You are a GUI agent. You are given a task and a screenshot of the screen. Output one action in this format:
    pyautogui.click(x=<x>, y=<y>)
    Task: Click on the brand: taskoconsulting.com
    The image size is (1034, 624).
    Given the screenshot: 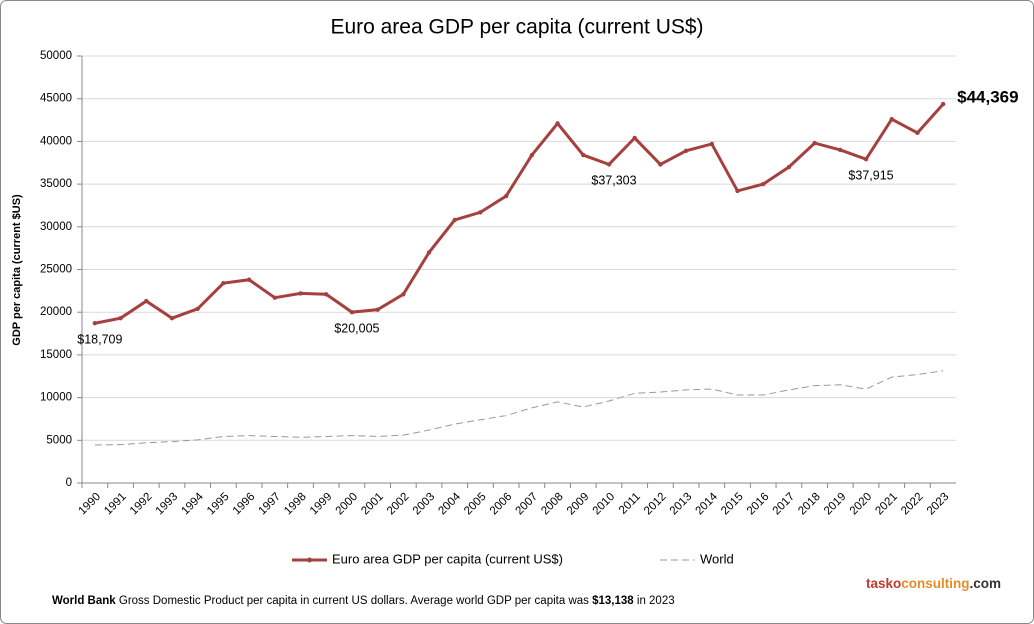 What is the action you would take?
    pyautogui.click(x=933, y=583)
    